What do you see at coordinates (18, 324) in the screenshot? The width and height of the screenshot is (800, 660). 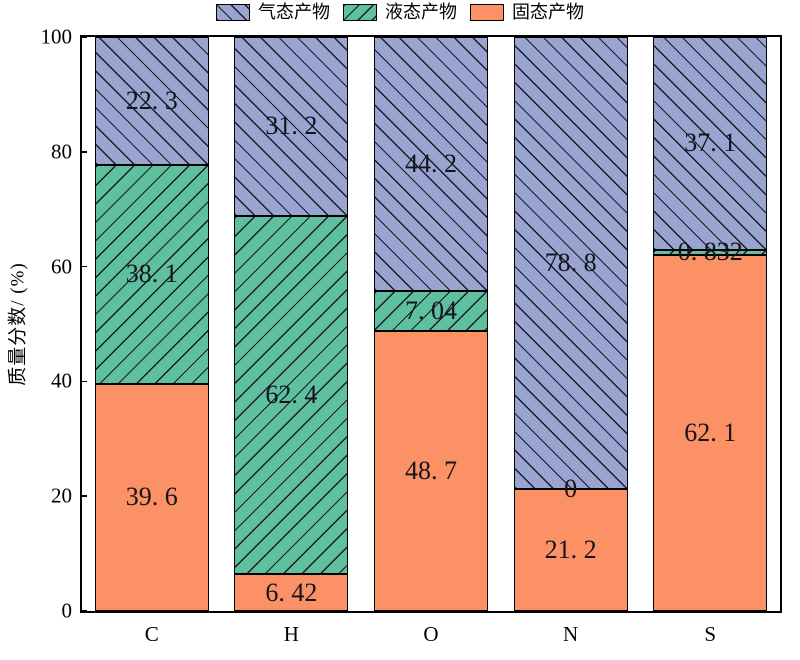 I see `y-axis-title: 质量分数/ (%)` at bounding box center [18, 324].